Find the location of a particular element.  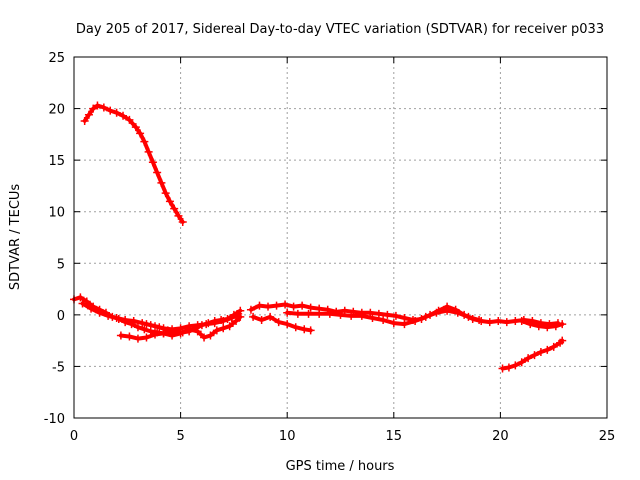

series-track-low is located at coordinates (532, 354).